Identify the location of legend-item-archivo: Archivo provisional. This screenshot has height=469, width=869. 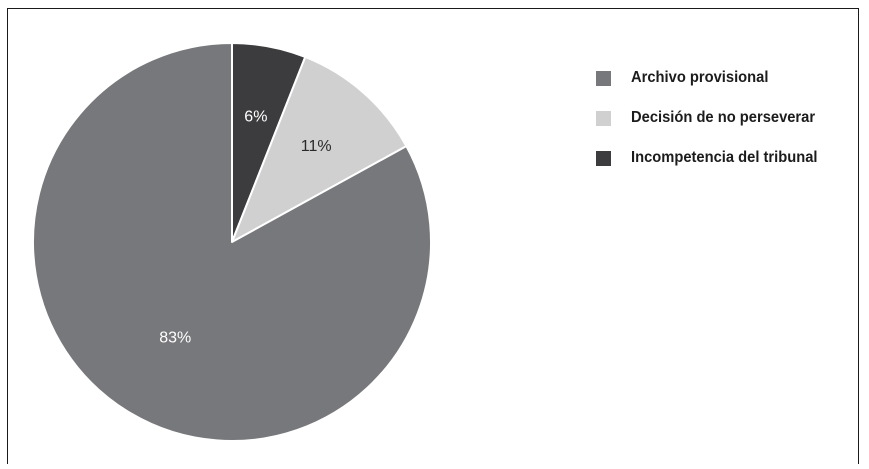
(715, 78).